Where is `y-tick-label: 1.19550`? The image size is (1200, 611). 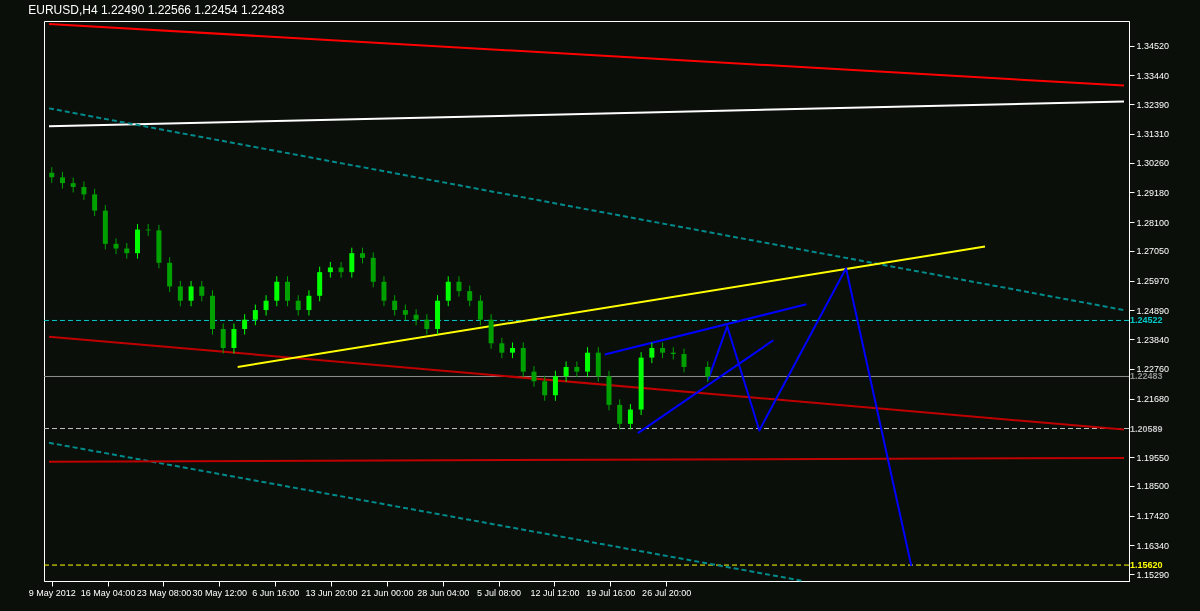 y-tick-label: 1.19550 is located at coordinates (1153, 457).